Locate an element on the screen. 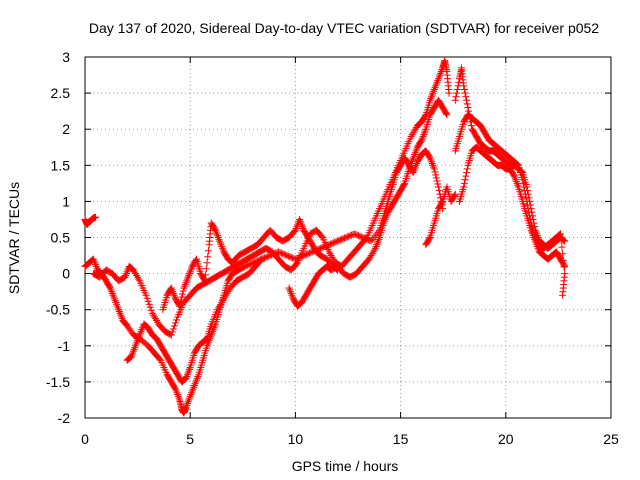 This screenshot has height=480, width=640. y-tick-label: 0 is located at coordinates (66, 274).